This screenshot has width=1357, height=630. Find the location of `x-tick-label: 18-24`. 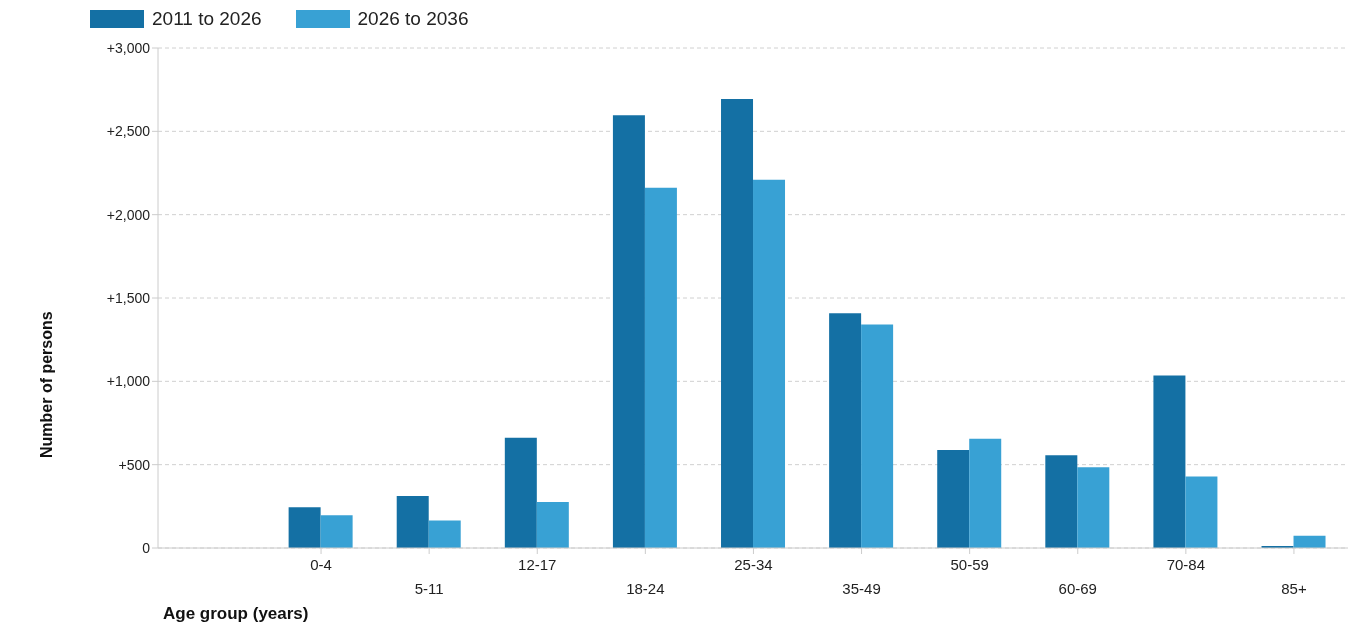

x-tick-label: 18-24 is located at coordinates (645, 588).